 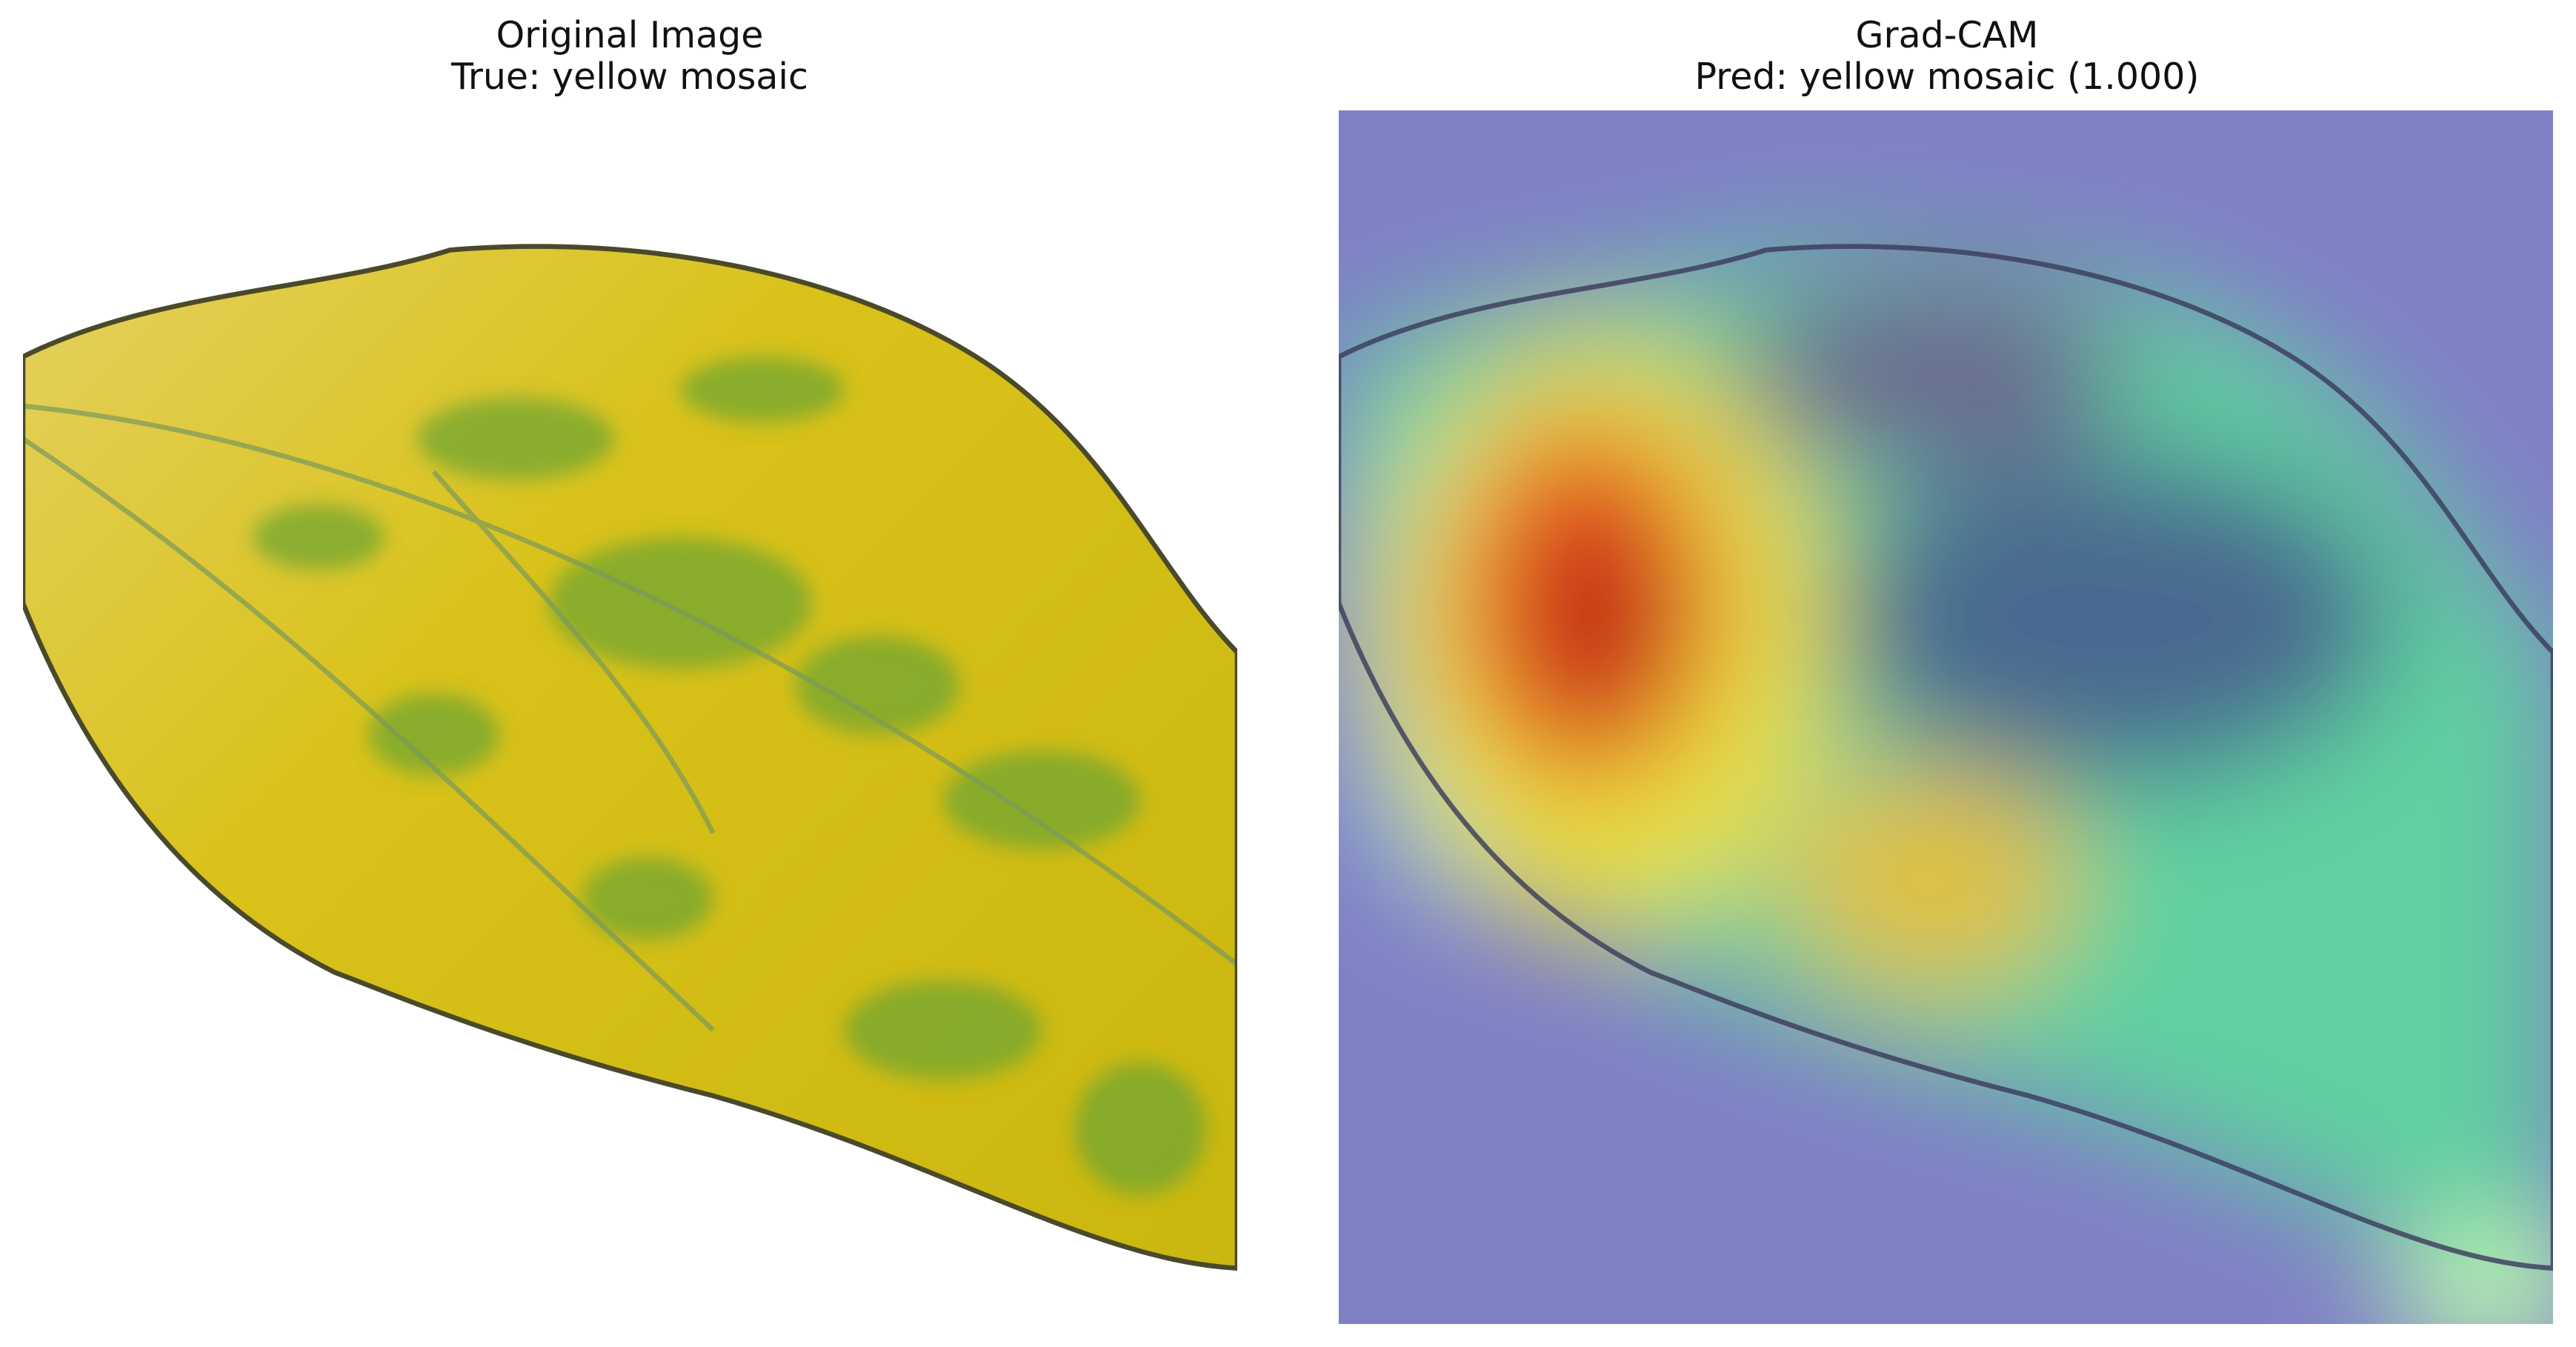 I want to click on title-line: Pred: yellow mosaic (1.000), so click(x=1947, y=77).